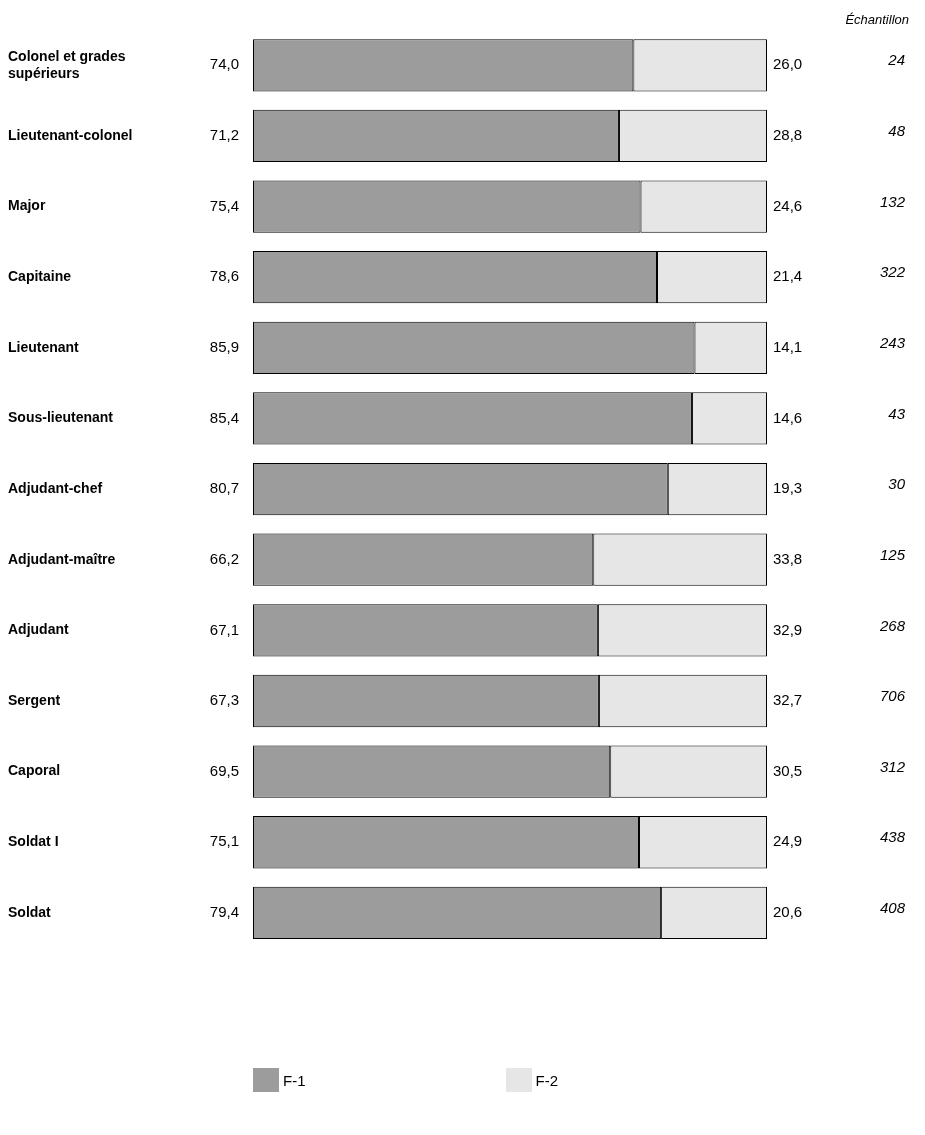 Image resolution: width=925 pixels, height=1135 pixels. What do you see at coordinates (892, 837) in the screenshot?
I see `text: 438` at bounding box center [892, 837].